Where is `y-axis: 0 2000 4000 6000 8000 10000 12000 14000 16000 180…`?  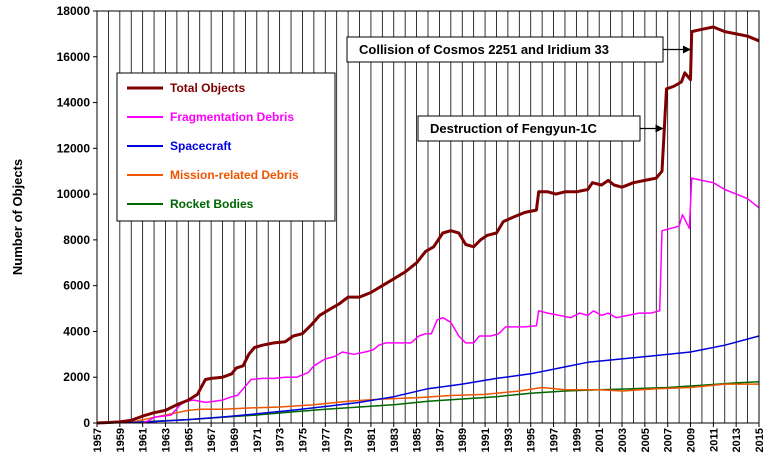
y-axis: 0 2000 4000 6000 8000 10000 12000 14000 16000 180… is located at coordinates (77, 217).